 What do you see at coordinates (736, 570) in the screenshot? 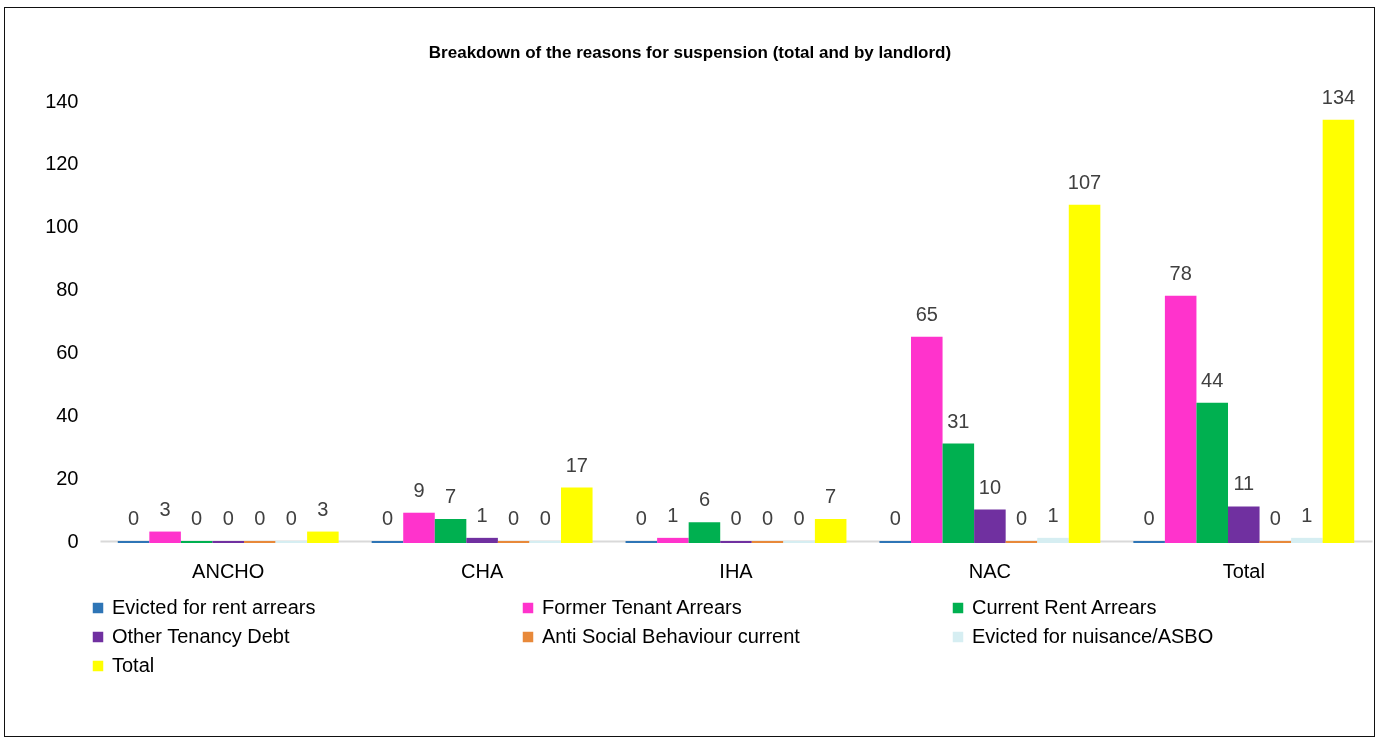
I see `x-tick-label: IHA` at bounding box center [736, 570].